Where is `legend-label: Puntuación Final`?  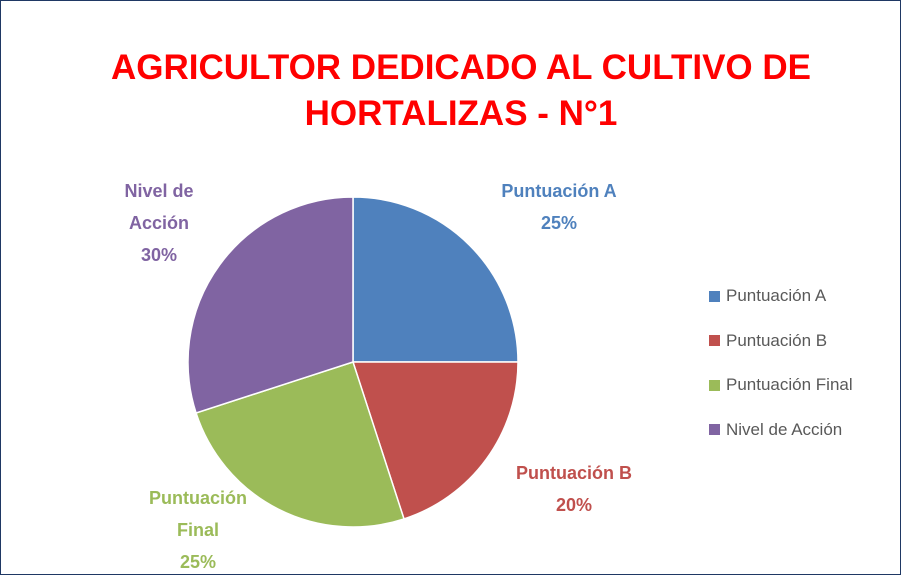
legend-label: Puntuación Final is located at coordinates (789, 384).